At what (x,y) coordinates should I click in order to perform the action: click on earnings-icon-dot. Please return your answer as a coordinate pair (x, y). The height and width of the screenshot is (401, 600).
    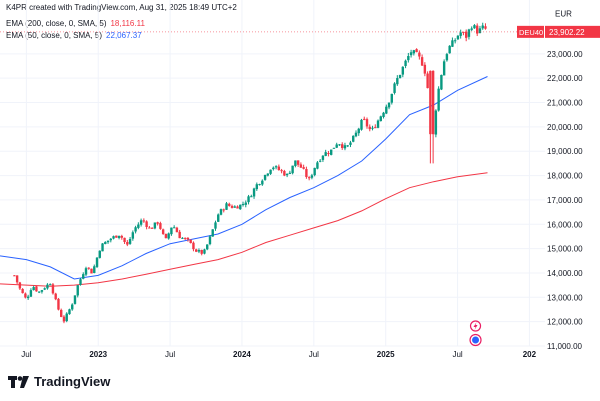
    Looking at the image, I should click on (476, 340).